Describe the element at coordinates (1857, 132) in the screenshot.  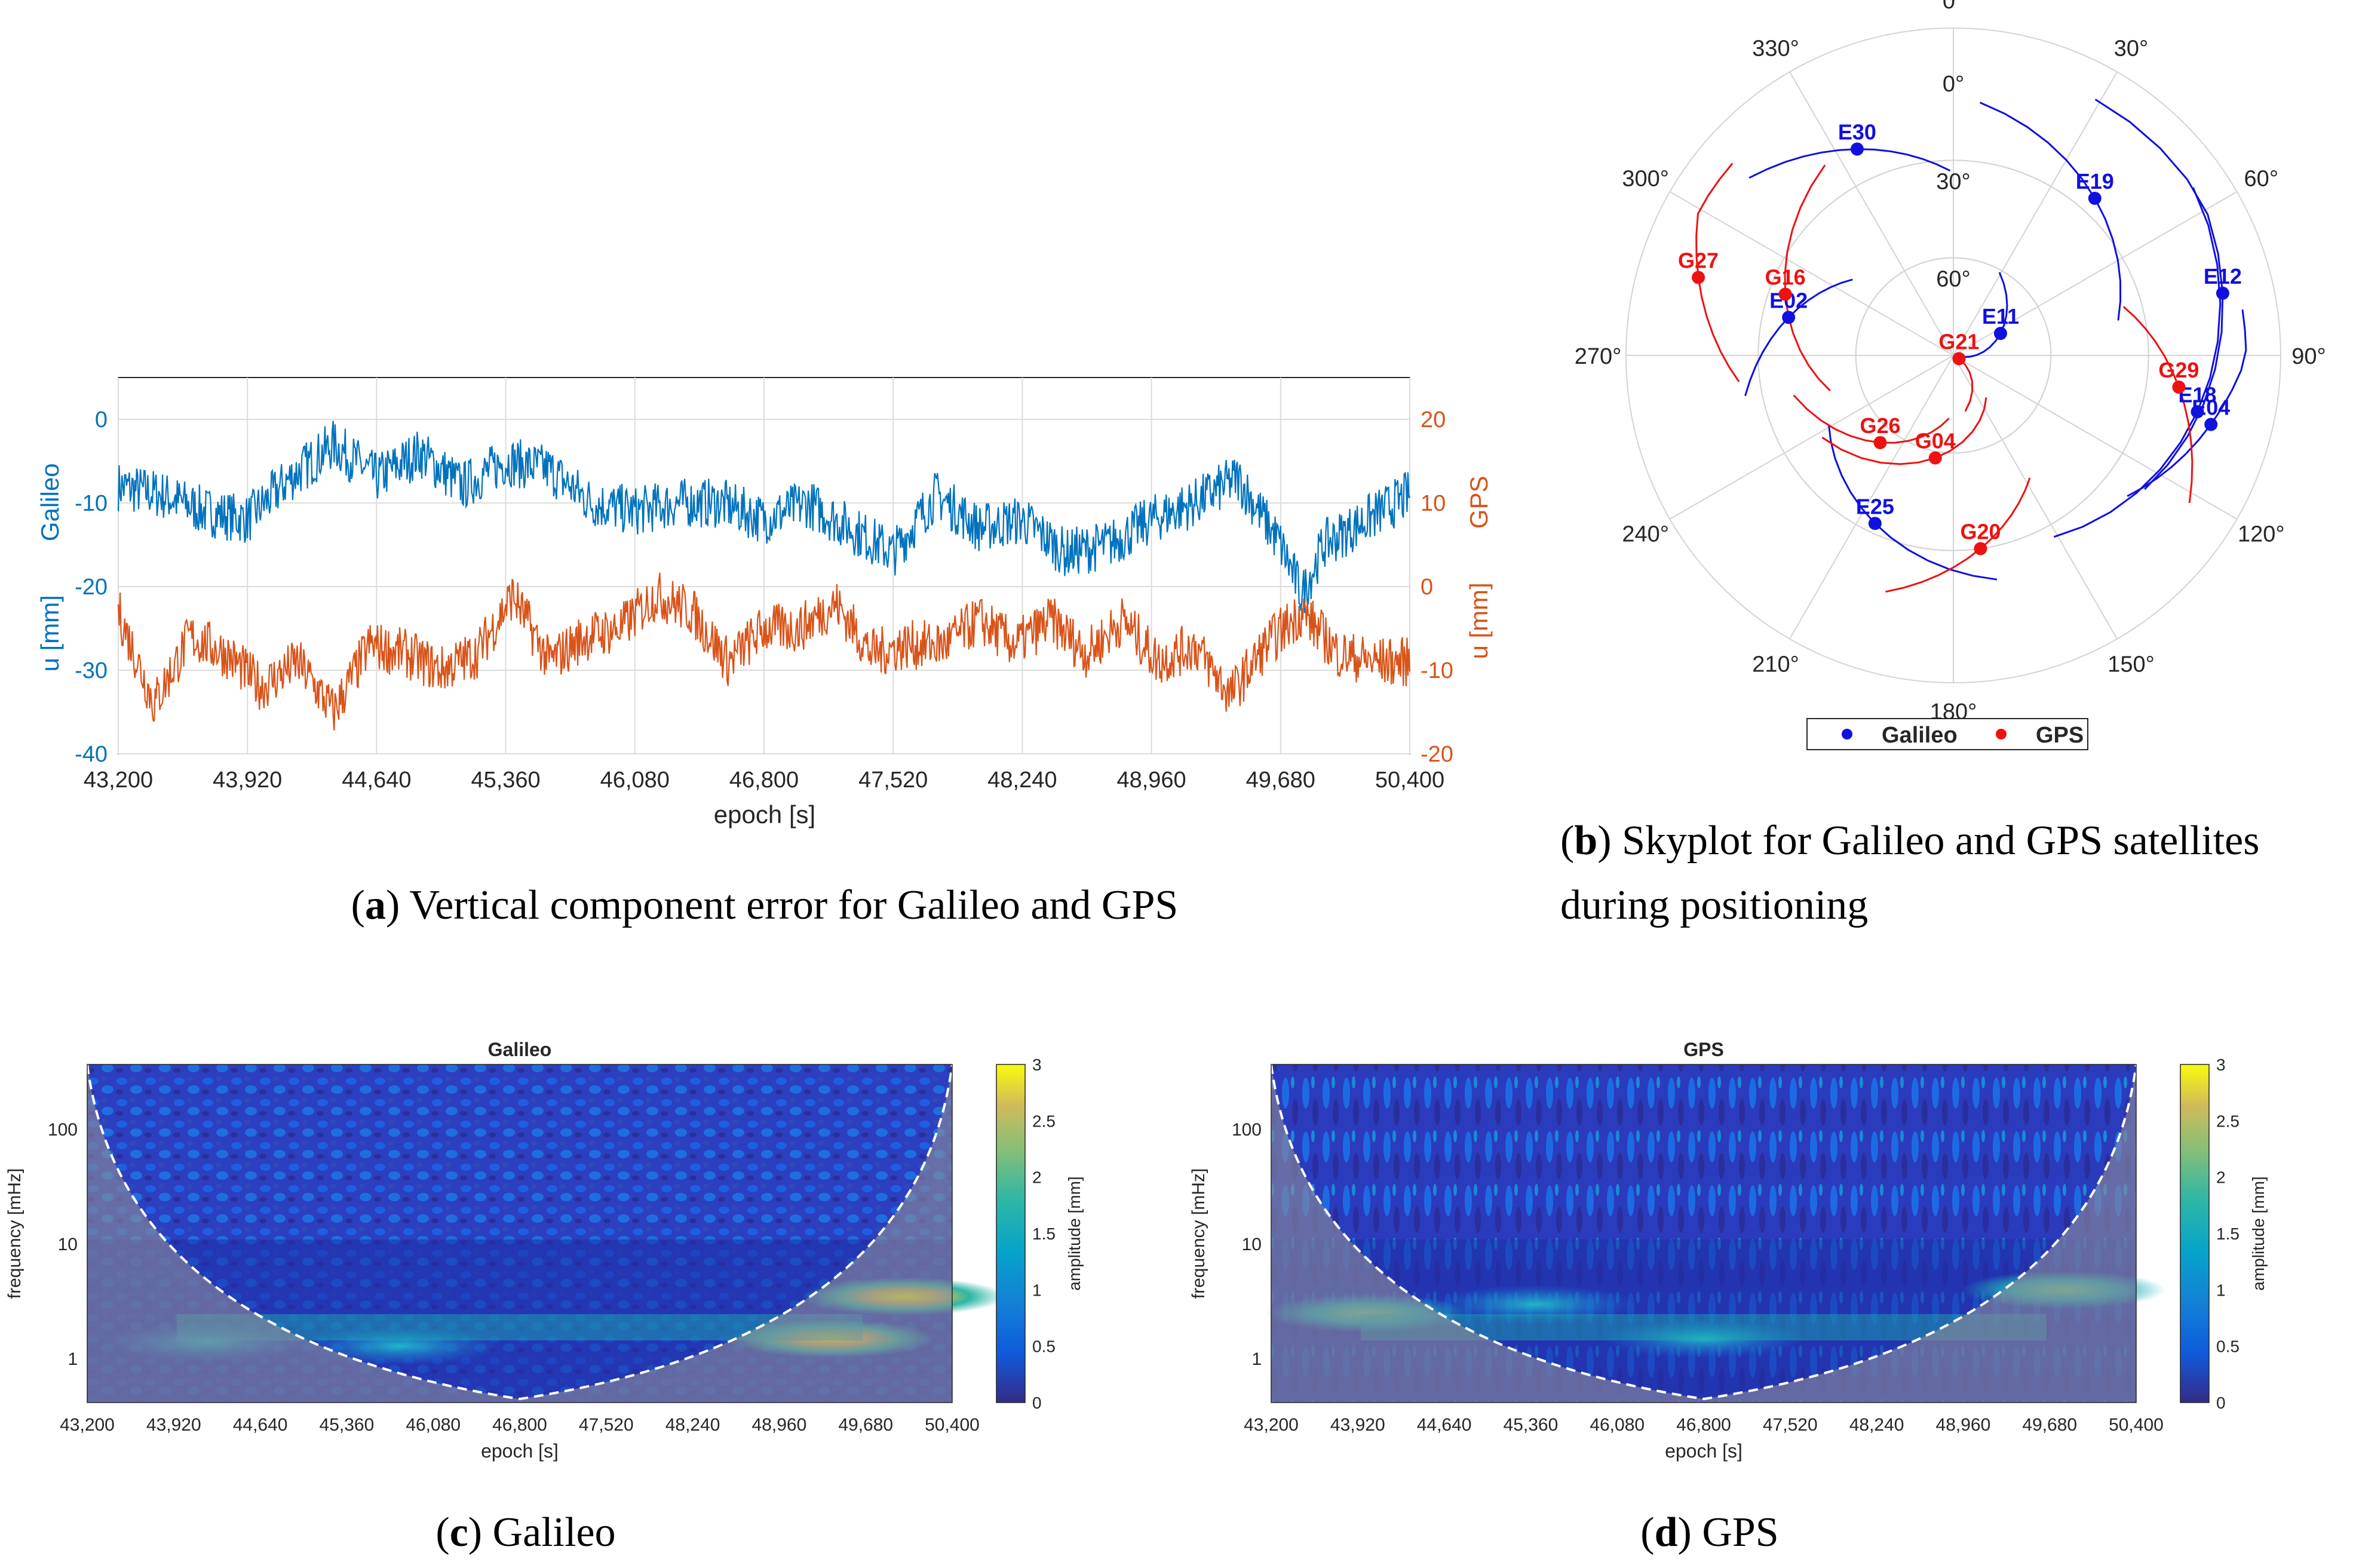
I see `satellite-label-E30: E30` at that location.